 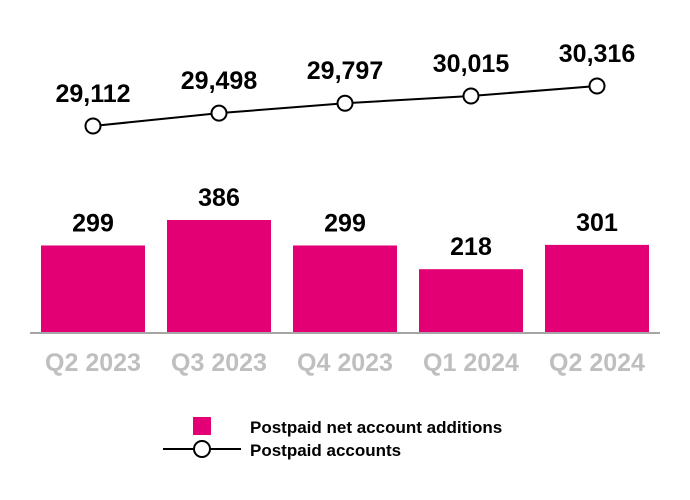 I want to click on line-value-label: 29,498, so click(x=219, y=81).